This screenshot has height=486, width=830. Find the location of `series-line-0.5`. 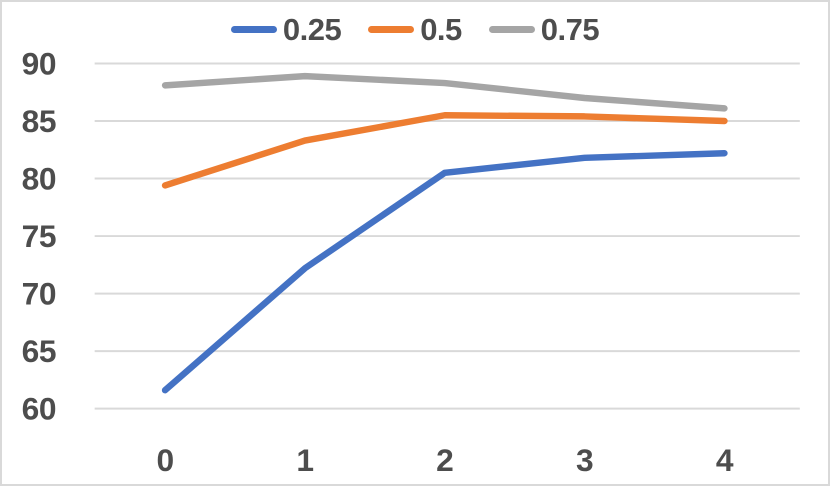

series-line-0.5 is located at coordinates (444, 150).